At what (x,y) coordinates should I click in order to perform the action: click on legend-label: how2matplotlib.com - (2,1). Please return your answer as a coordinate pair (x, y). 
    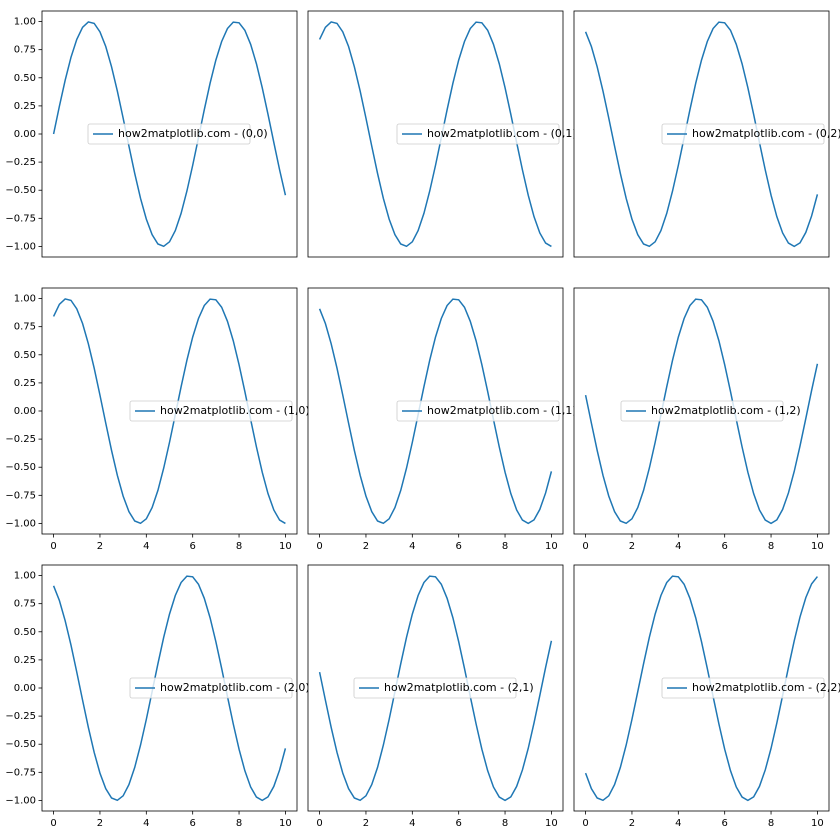
    Looking at the image, I should click on (459, 687).